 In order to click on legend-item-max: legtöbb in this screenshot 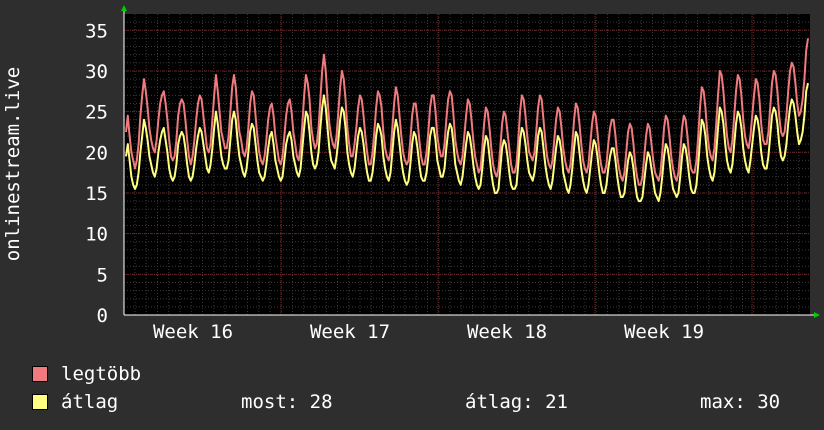, I will do `click(86, 374)`.